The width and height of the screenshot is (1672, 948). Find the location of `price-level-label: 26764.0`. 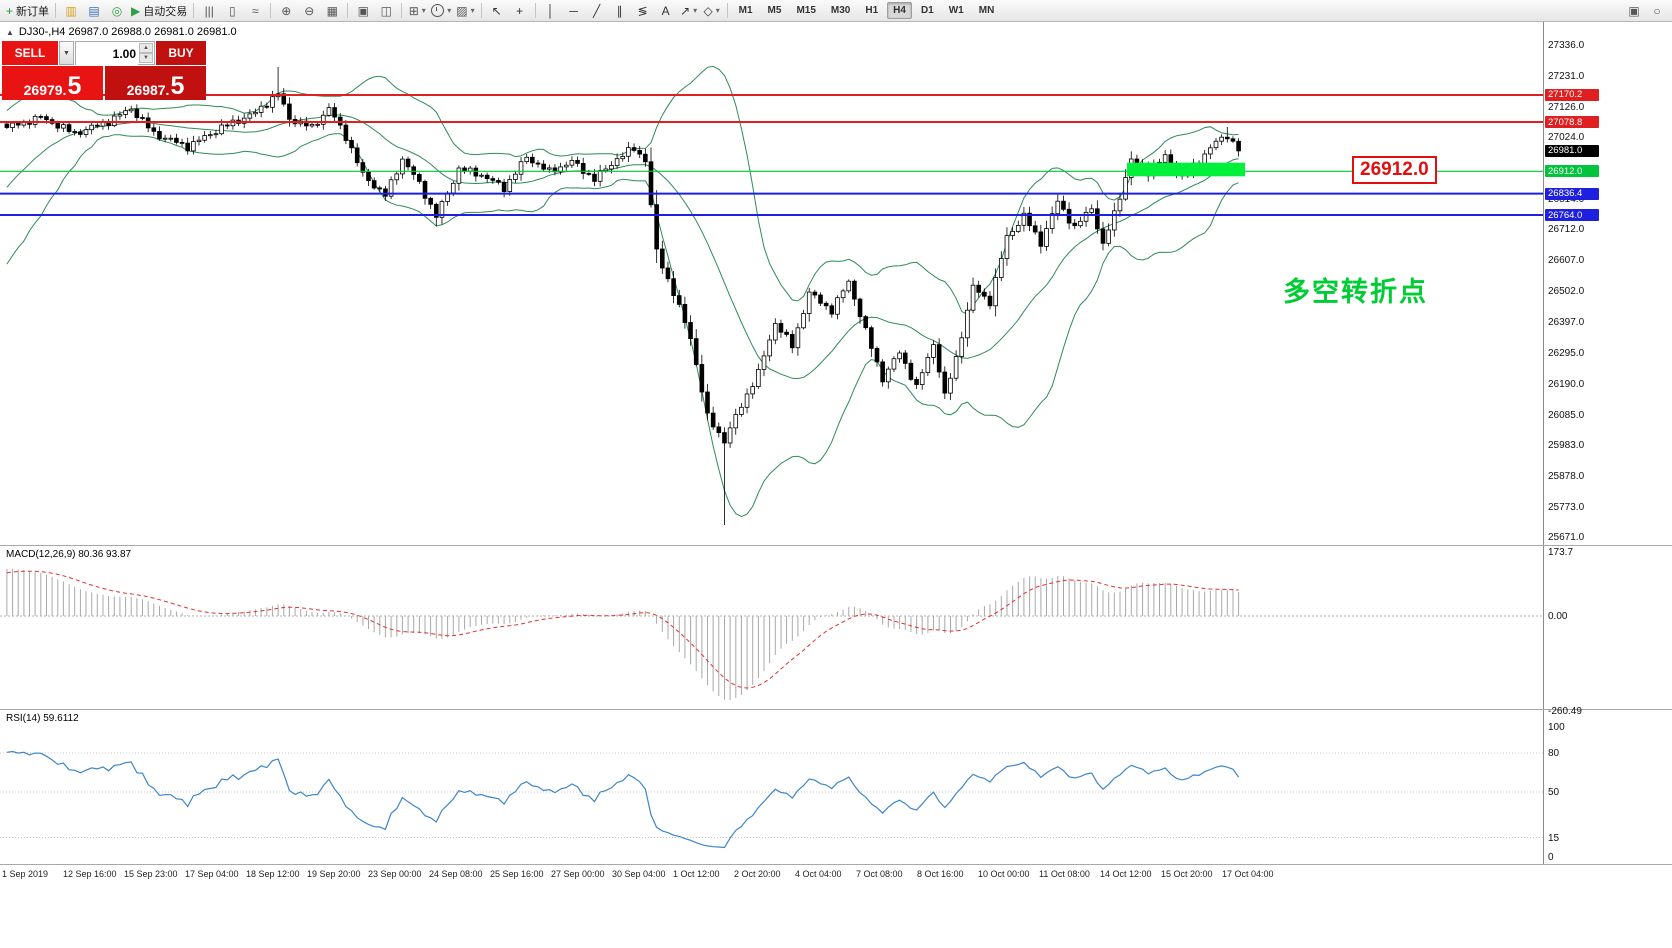

price-level-label: 26764.0 is located at coordinates (1572, 215).